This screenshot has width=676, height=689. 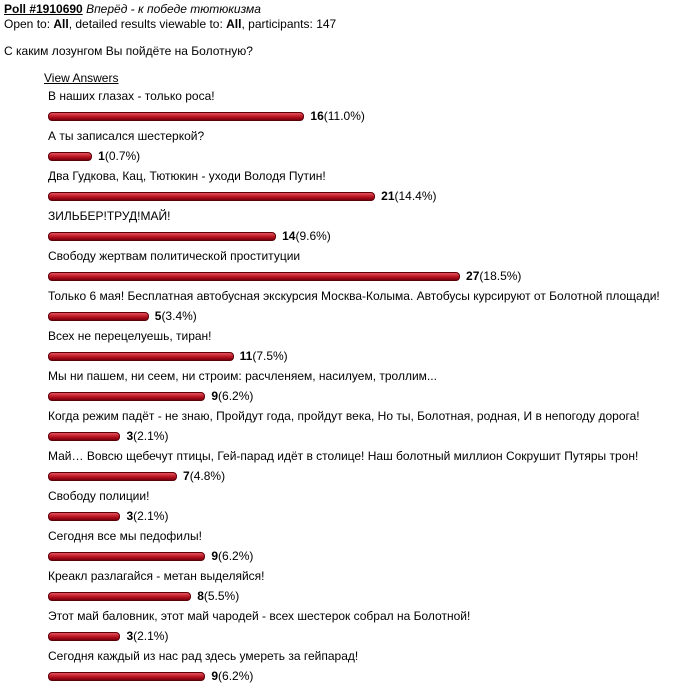 I want to click on result-row: 14 (9.6%), so click(x=189, y=236).